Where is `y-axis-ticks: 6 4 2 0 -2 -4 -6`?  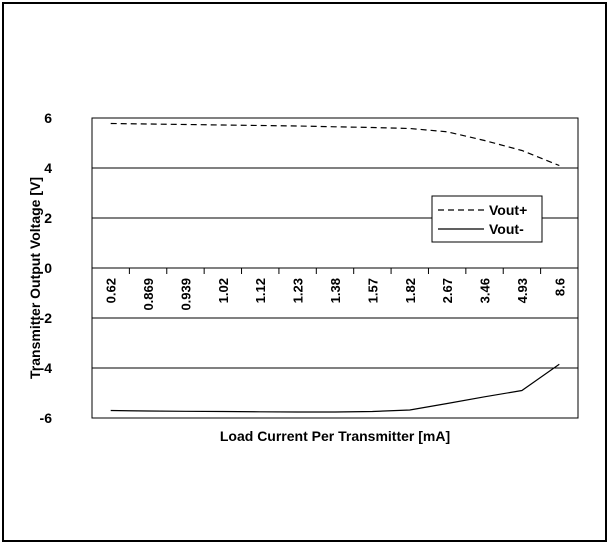
y-axis-ticks: 6 4 2 0 -2 -4 -6 is located at coordinates (46, 268).